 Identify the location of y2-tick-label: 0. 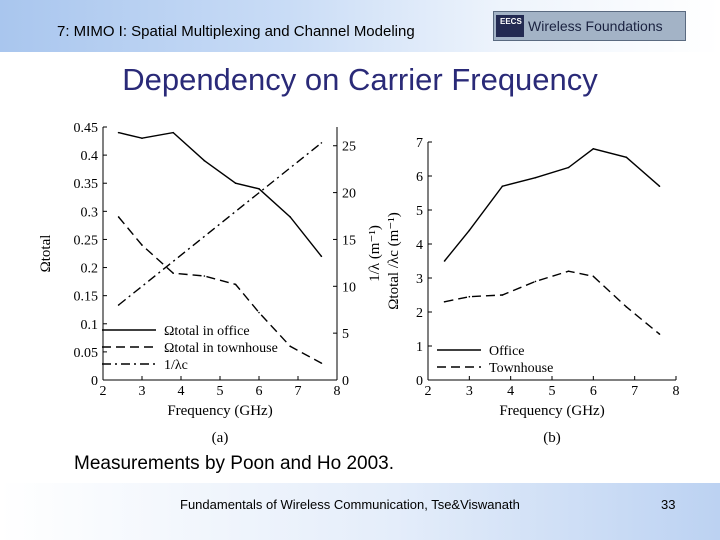
(345, 381).